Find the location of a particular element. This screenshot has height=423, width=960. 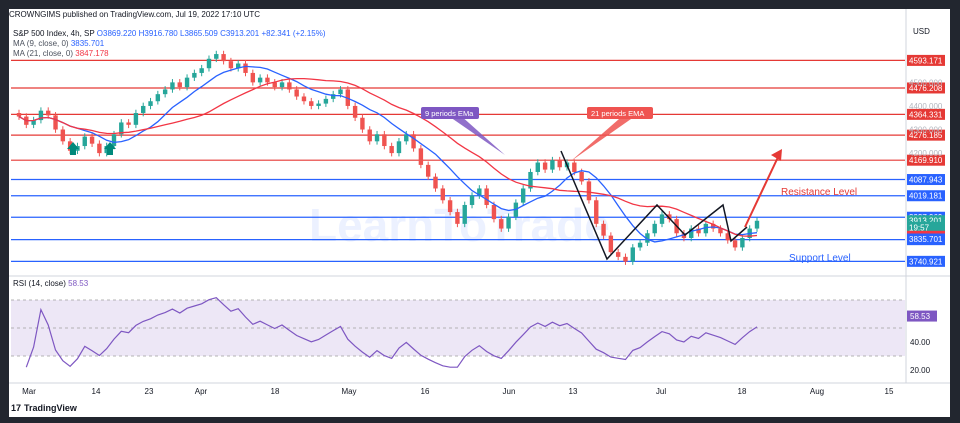

ema21-callout-box is located at coordinates (620, 113).